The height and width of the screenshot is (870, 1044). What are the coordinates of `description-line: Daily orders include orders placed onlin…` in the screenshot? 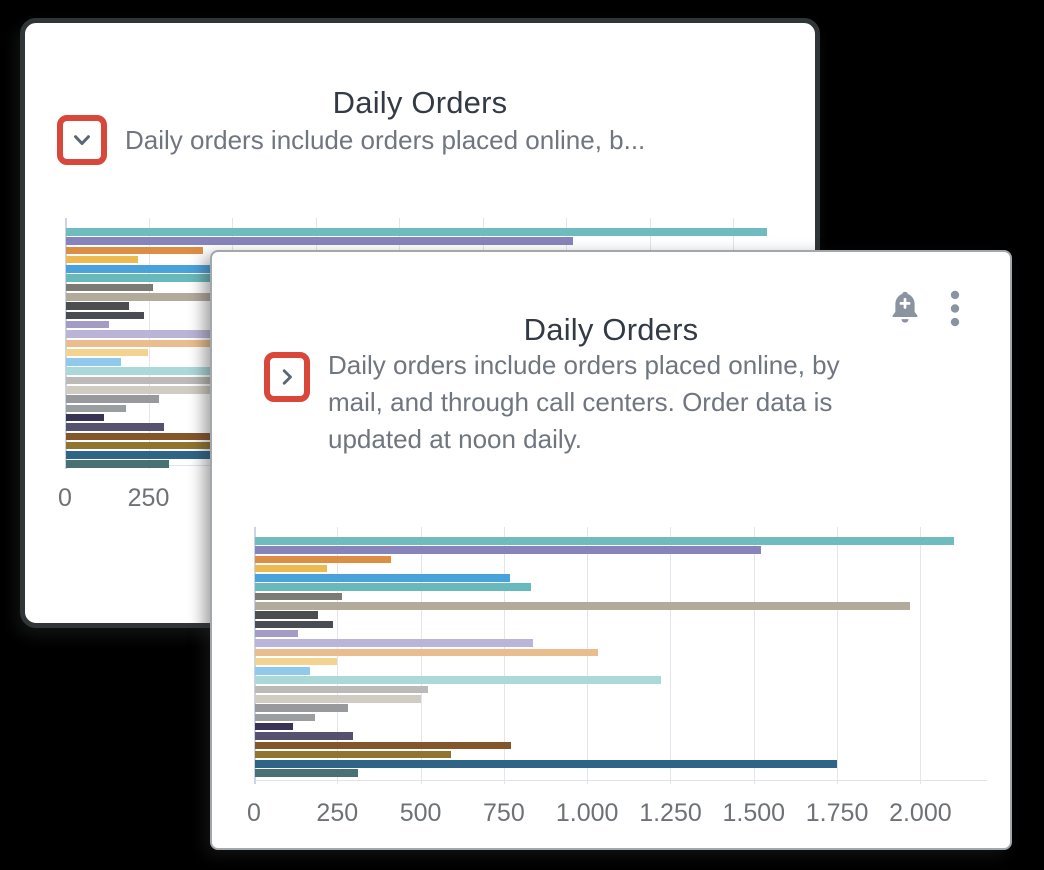 It's located at (584, 365).